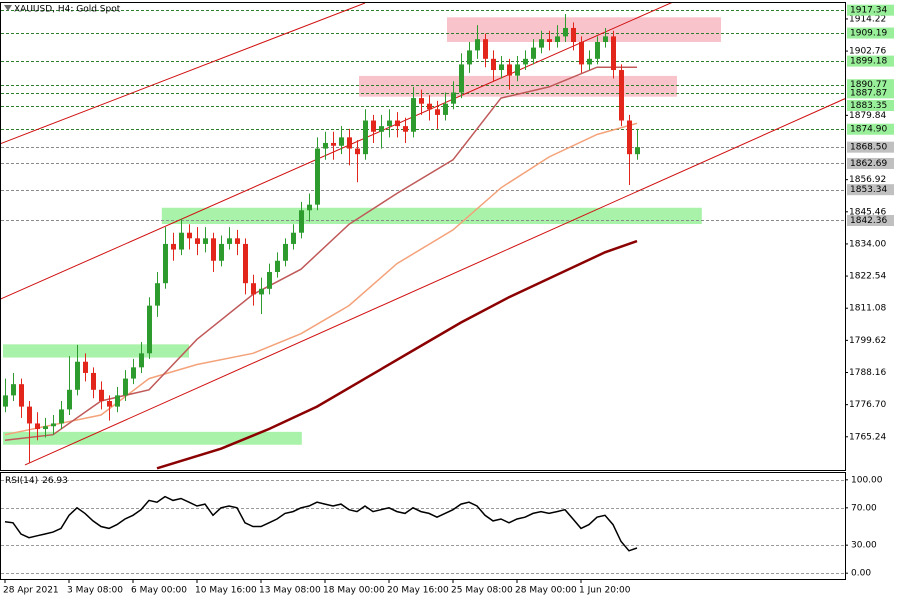 This screenshot has width=900, height=600. I want to click on y-tick-label: 1799.62, so click(867, 341).